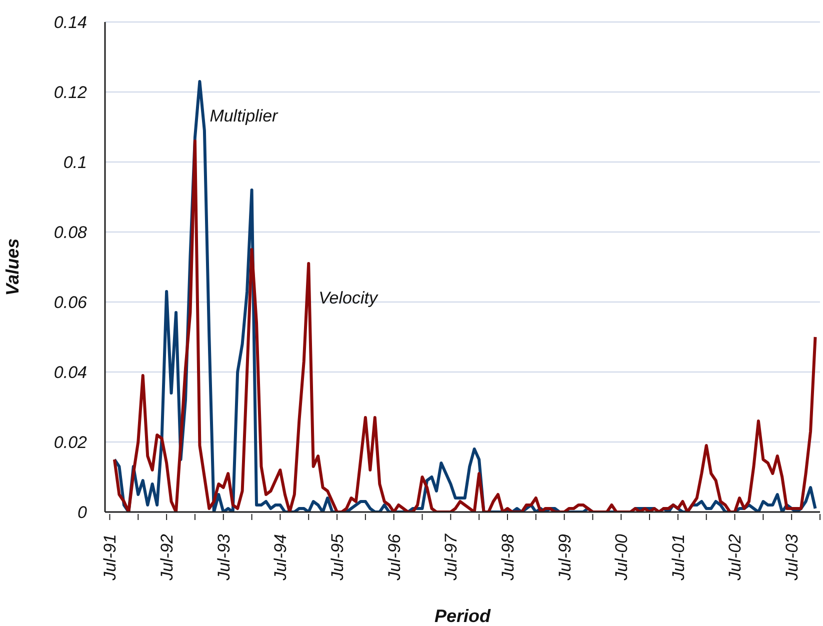 The width and height of the screenshot is (823, 626). Describe the element at coordinates (792, 557) in the screenshot. I see `x-tick-label: Jul-03` at that location.